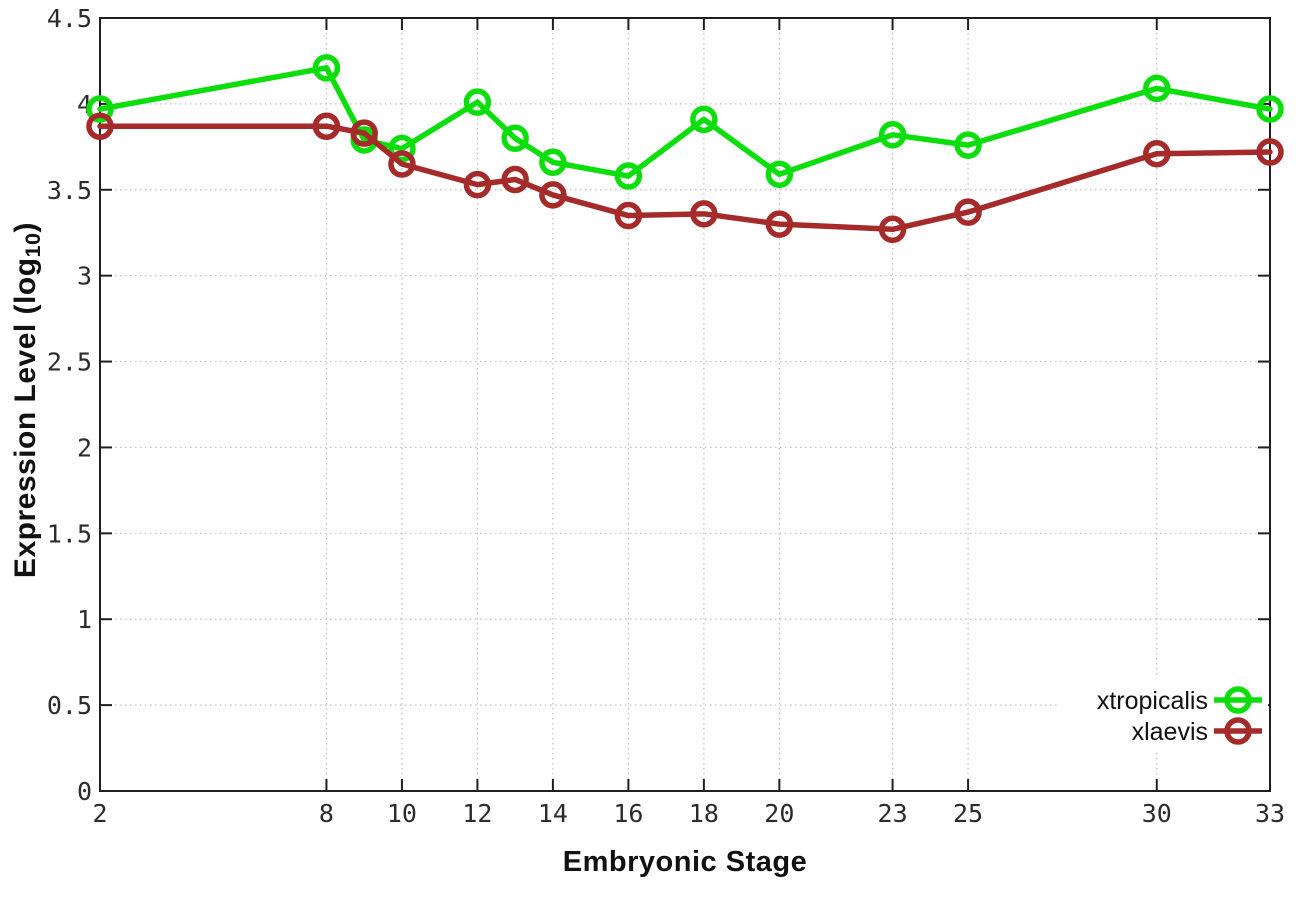 The height and width of the screenshot is (907, 1296). Describe the element at coordinates (685, 862) in the screenshot. I see `x-axis-title: Embryonic Stage` at that location.